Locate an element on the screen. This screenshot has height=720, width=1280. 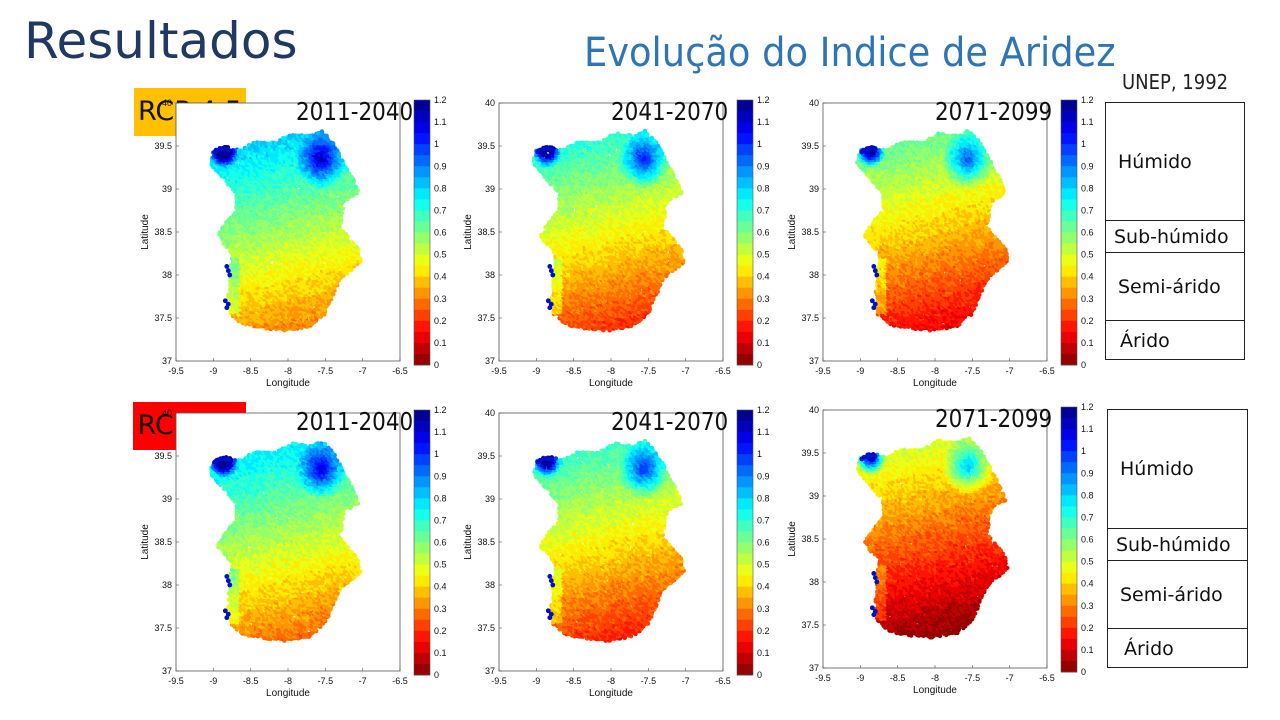
colorbar-tick-label: 0.5 is located at coordinates (440, 255).